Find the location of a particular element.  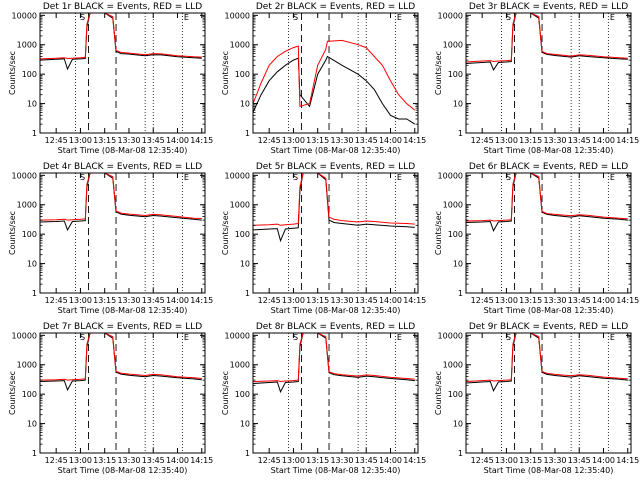

panel-title: Det 5r BLACK = Events, RED = LLD is located at coordinates (335, 167).